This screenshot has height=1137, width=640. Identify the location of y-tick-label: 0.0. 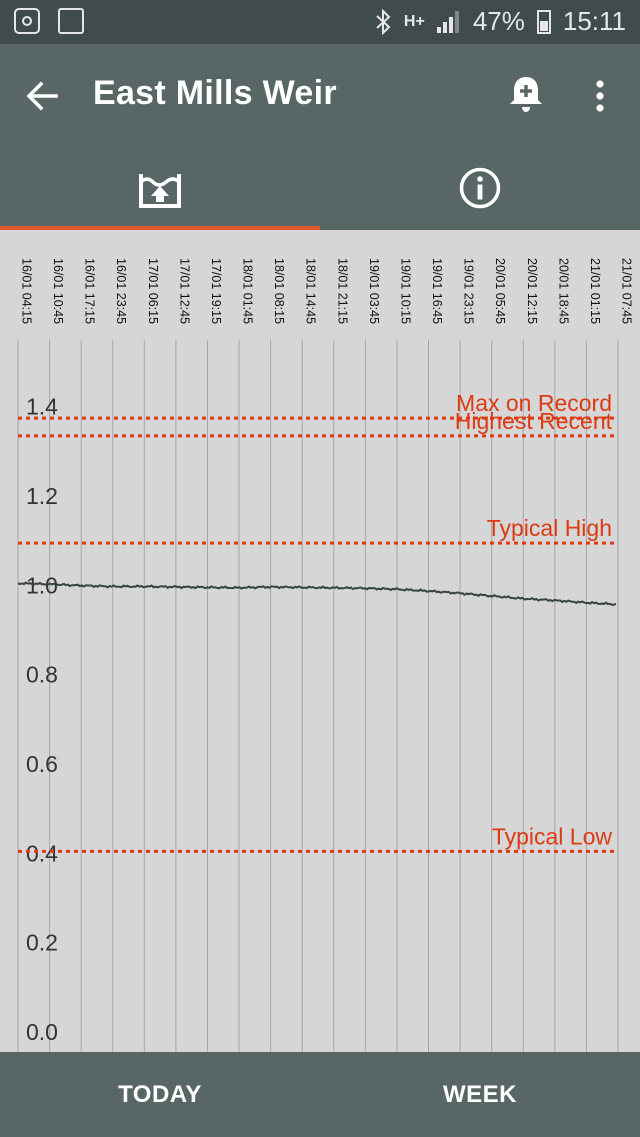
(42, 1032).